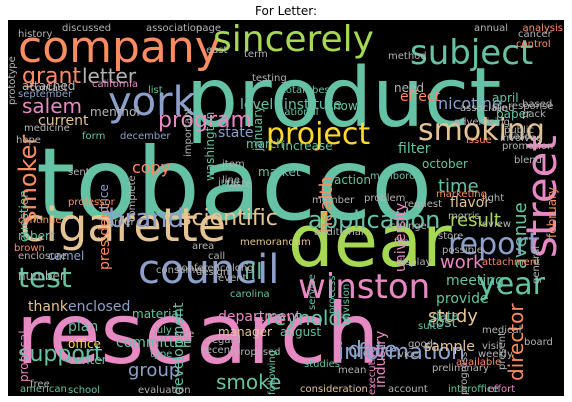 This screenshot has height=402, width=572. What do you see at coordinates (94, 136) in the screenshot?
I see `cloud-word: form` at bounding box center [94, 136].